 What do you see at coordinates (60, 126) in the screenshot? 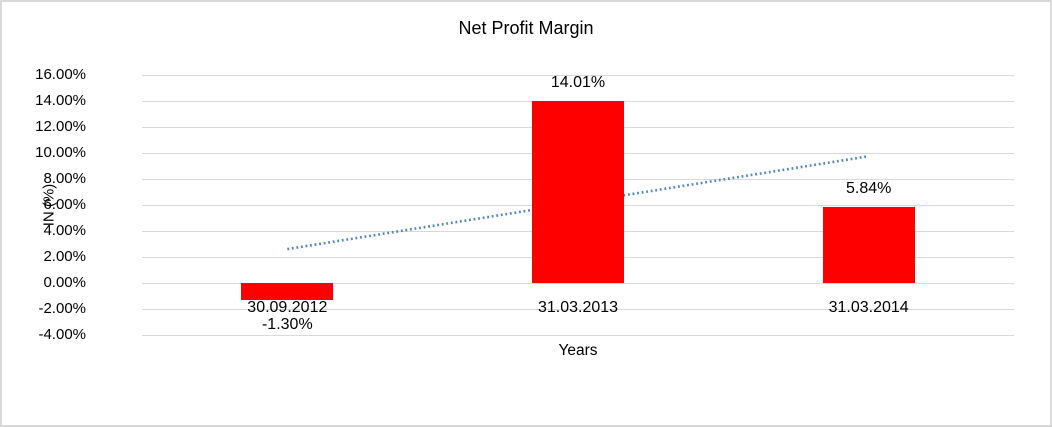
I see `y-tick-label: 12.00%` at bounding box center [60, 126].